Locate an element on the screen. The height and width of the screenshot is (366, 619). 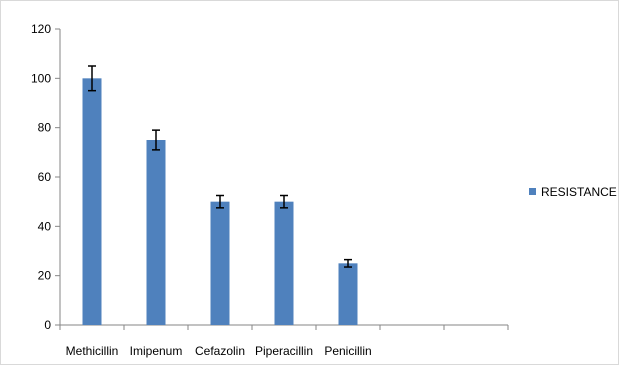
x-tick-label: Piperacillin is located at coordinates (284, 351).